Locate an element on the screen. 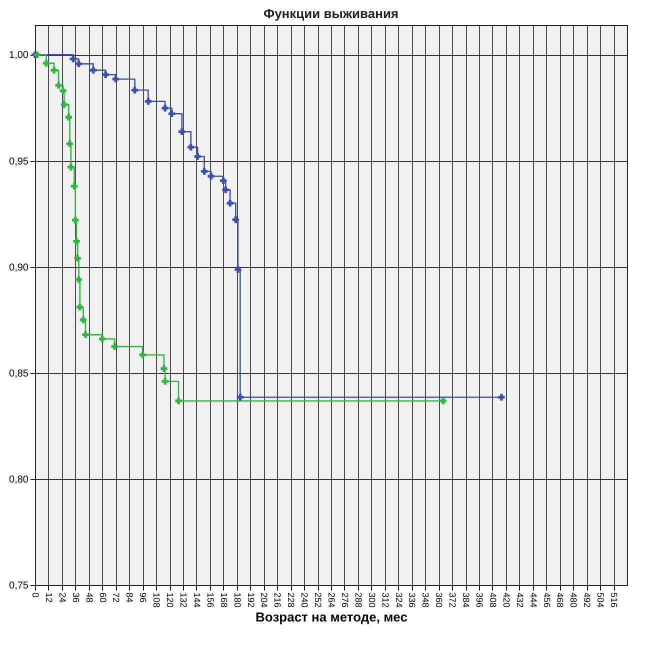  x-tick-label: 24 is located at coordinates (62, 597).